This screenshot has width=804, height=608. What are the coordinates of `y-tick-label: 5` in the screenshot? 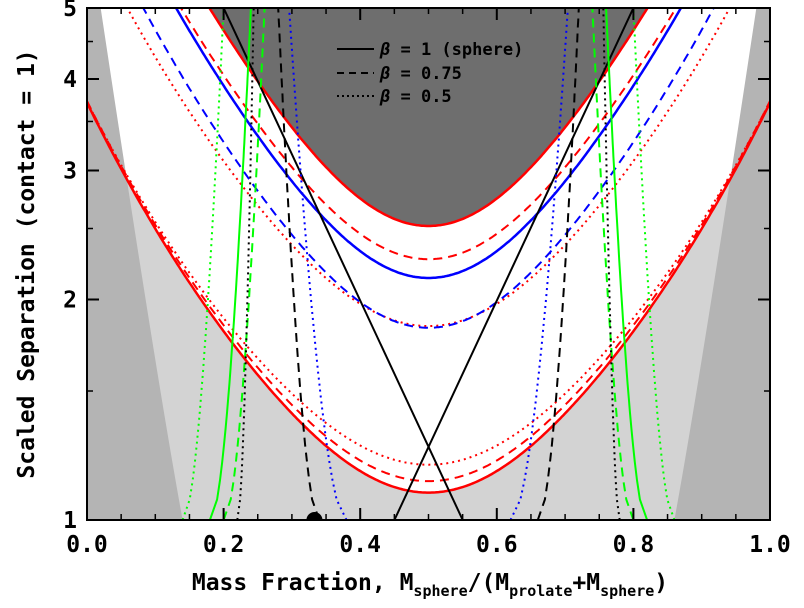 It's located at (70, 11).